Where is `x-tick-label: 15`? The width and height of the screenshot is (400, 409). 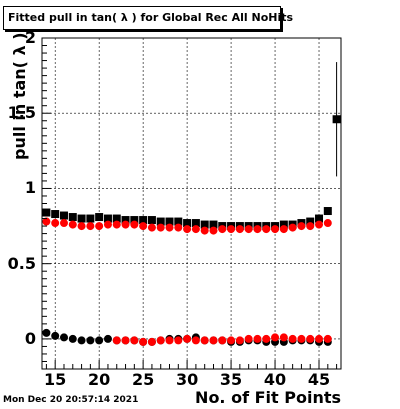
x-tick-label: 15 is located at coordinates (55, 379).